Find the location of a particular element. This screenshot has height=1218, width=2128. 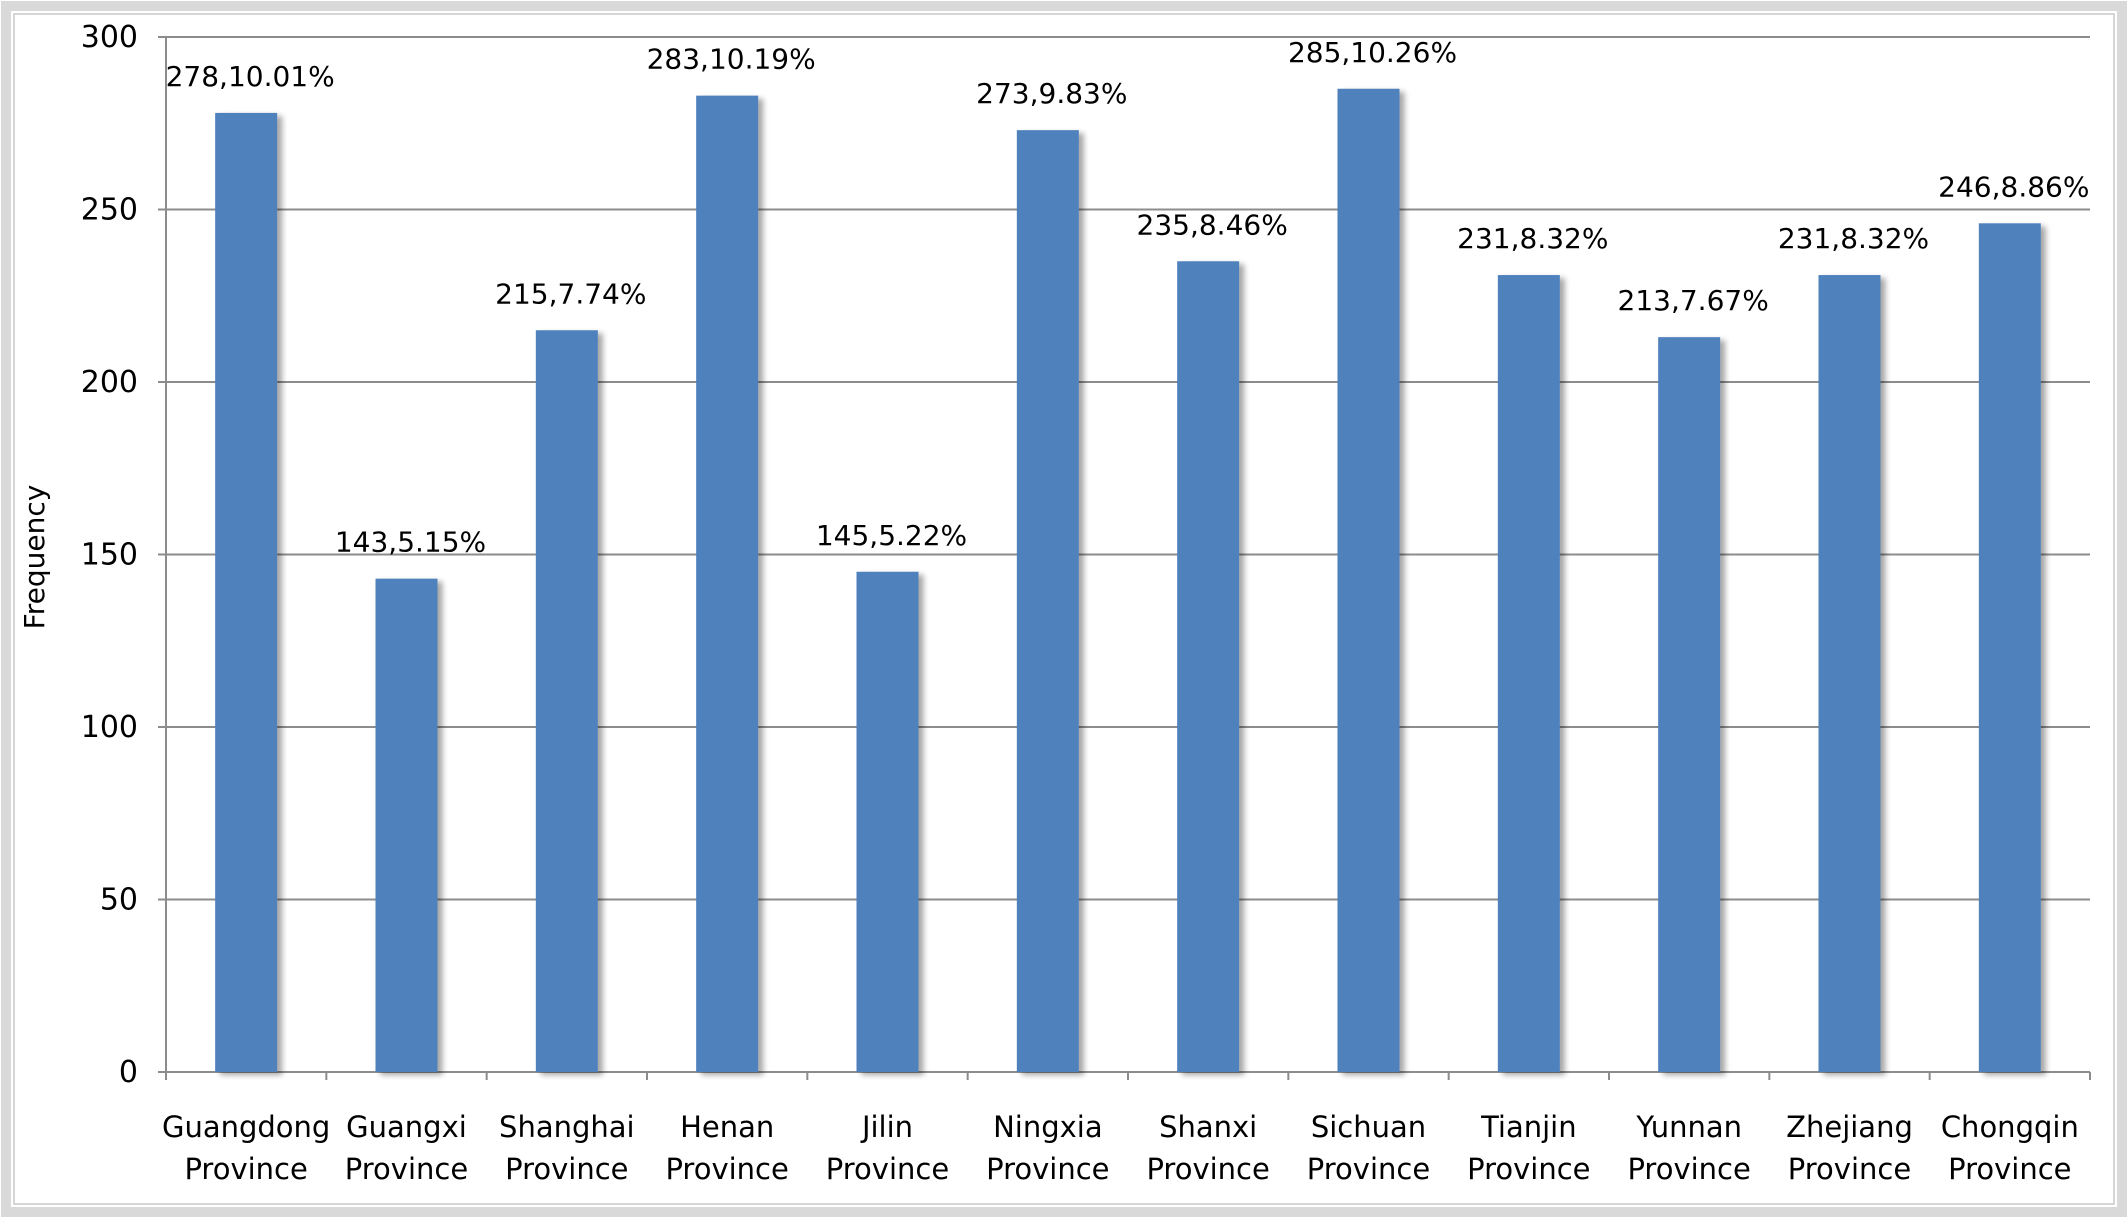

x-tick-label: Guangxi is located at coordinates (406, 1127).